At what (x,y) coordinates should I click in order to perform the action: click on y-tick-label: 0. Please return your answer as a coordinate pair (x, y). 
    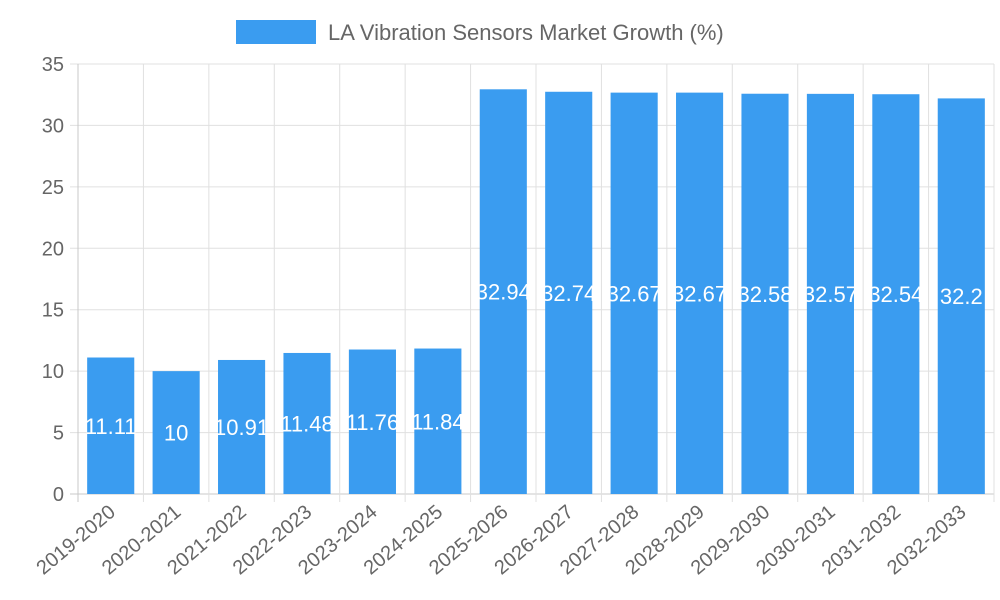
    Looking at the image, I should click on (58, 495).